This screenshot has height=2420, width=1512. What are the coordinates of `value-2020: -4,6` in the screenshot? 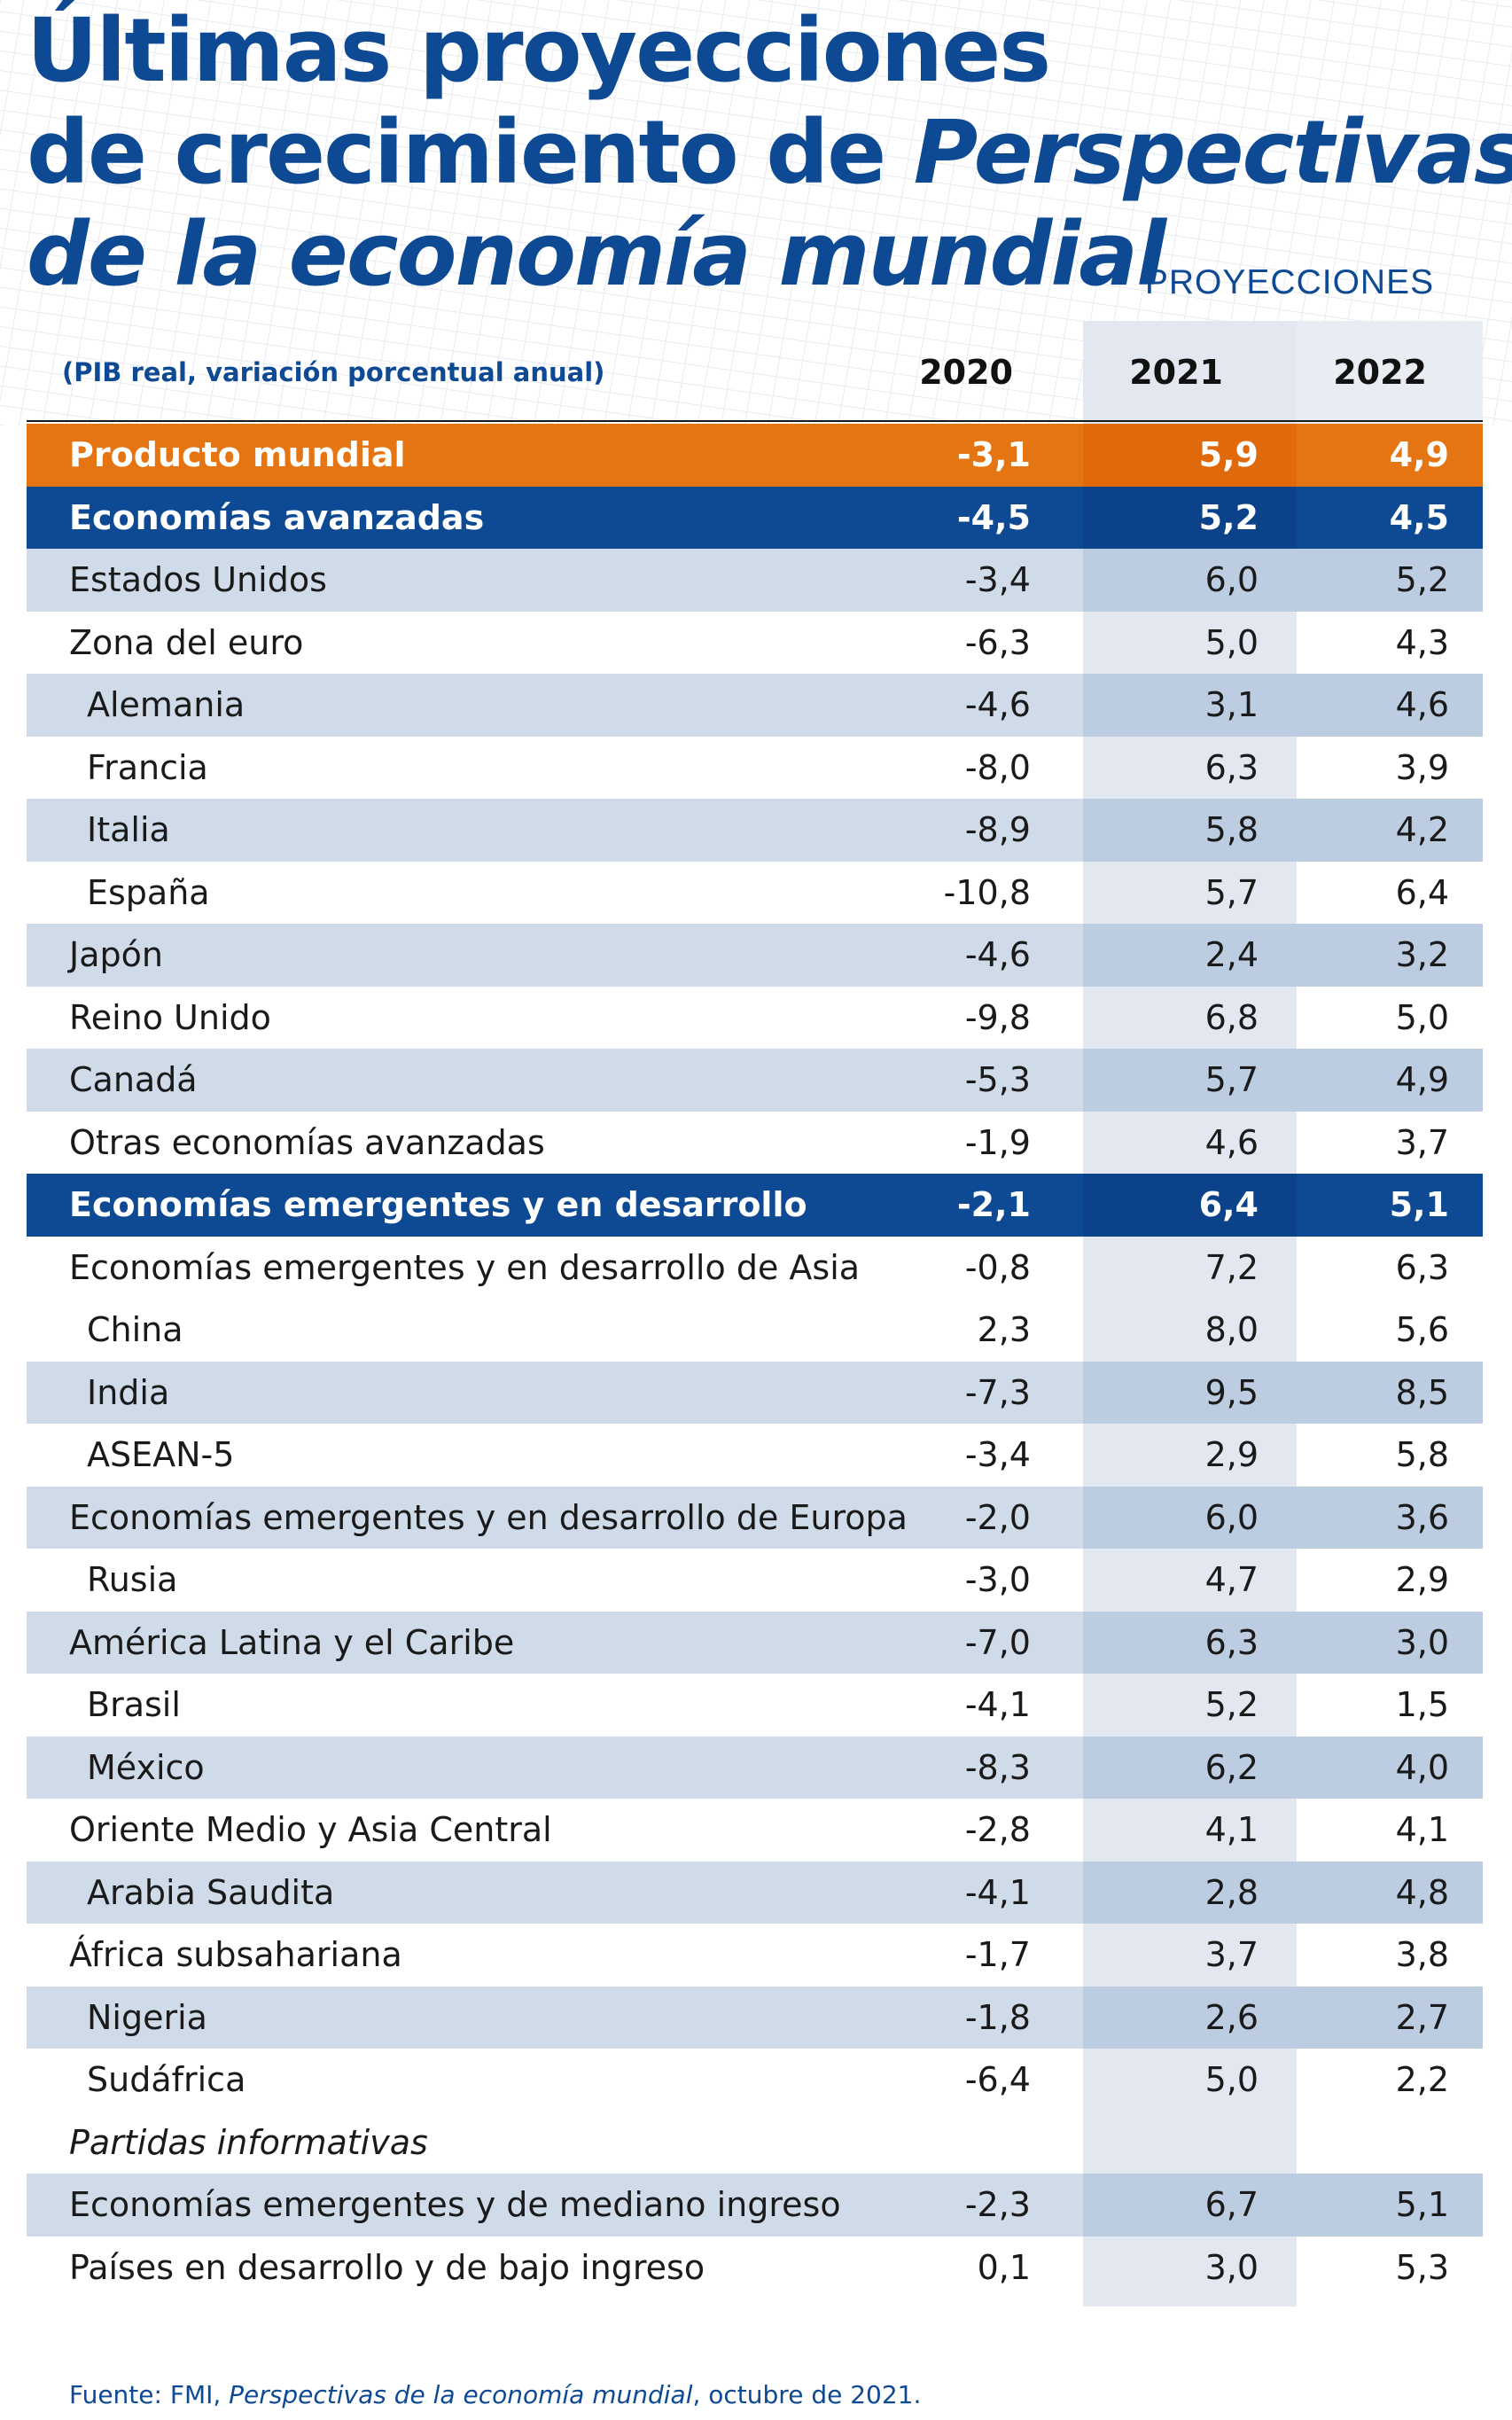 It's located at (997, 954).